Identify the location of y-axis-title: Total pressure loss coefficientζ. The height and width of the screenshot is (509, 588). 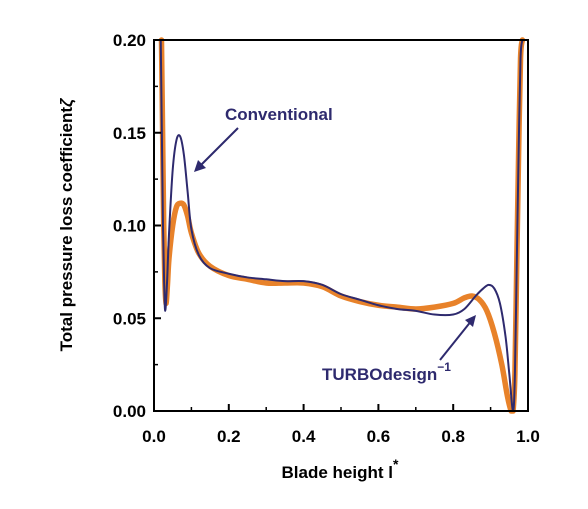
(66, 224).